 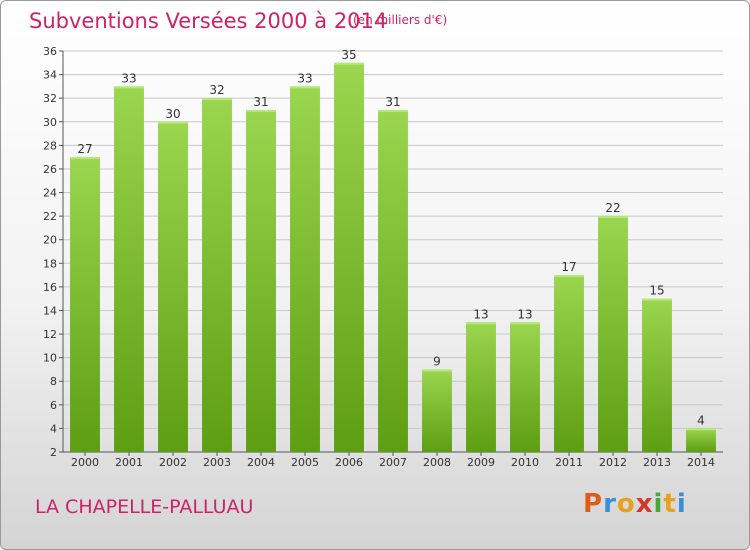 I want to click on x-tick-label: 2012, so click(x=613, y=462).